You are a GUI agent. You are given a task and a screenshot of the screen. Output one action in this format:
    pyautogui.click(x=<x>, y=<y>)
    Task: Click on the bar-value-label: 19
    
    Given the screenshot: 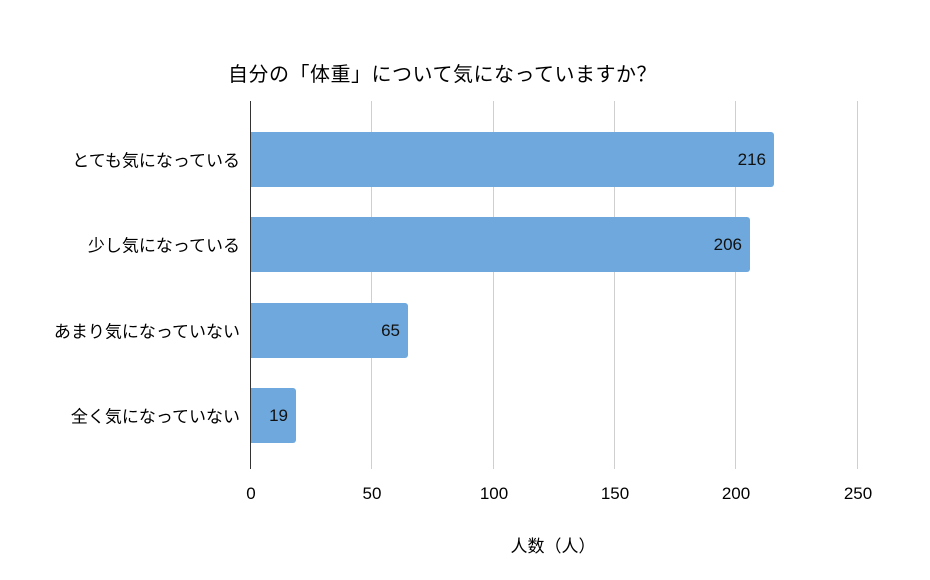 What is the action you would take?
    pyautogui.click(x=278, y=415)
    